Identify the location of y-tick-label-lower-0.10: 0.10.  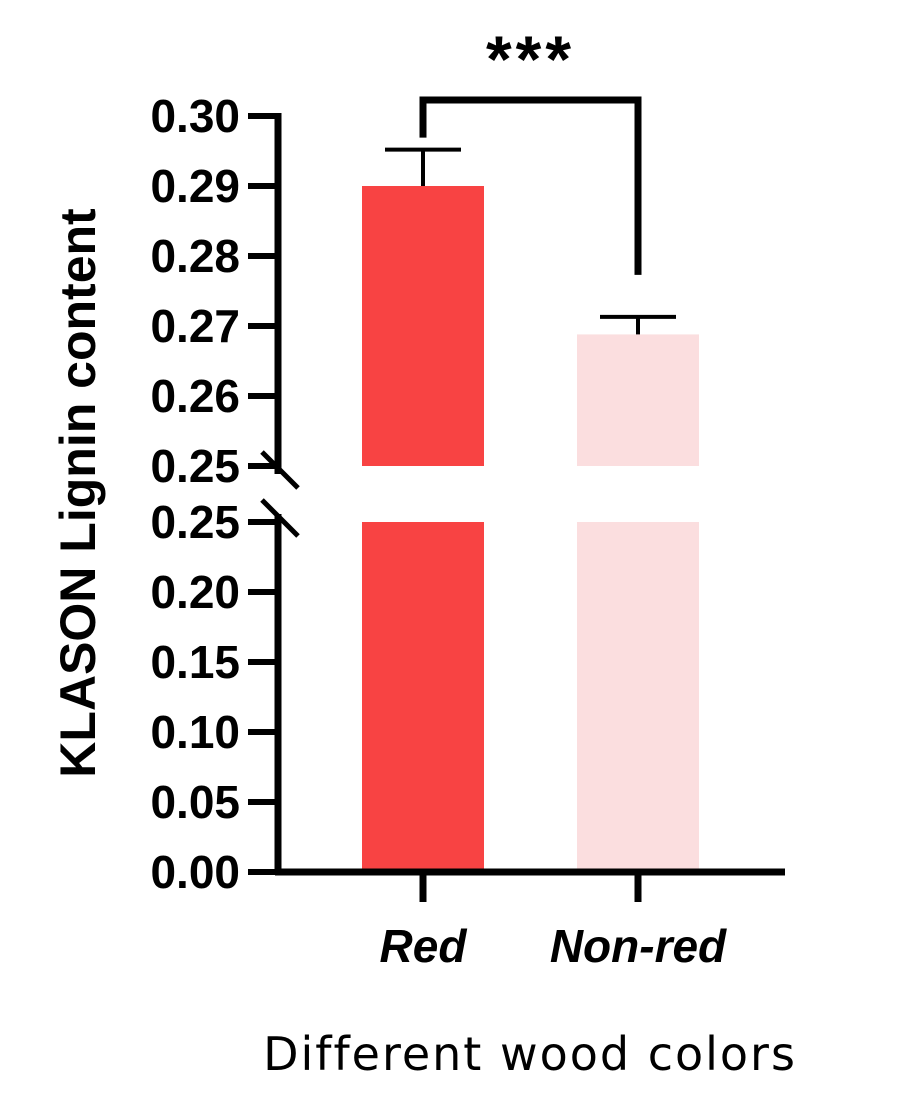
(195, 732).